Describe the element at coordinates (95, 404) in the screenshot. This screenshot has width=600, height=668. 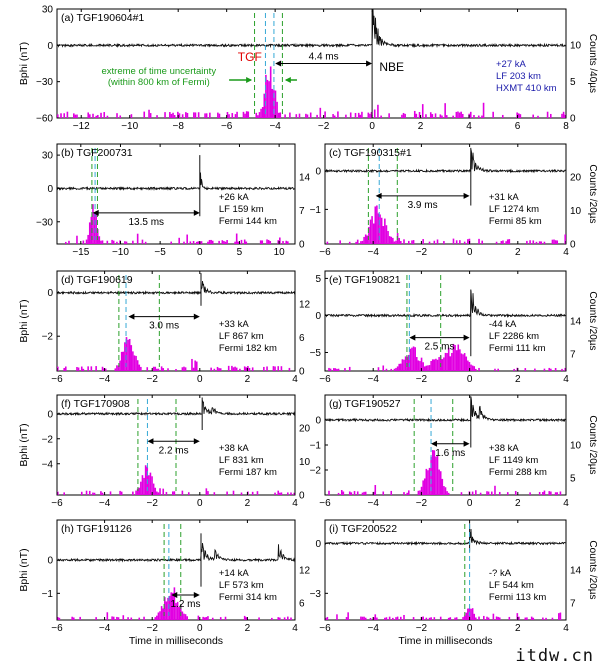
I see `panel-title: (f) TGF170908` at that location.